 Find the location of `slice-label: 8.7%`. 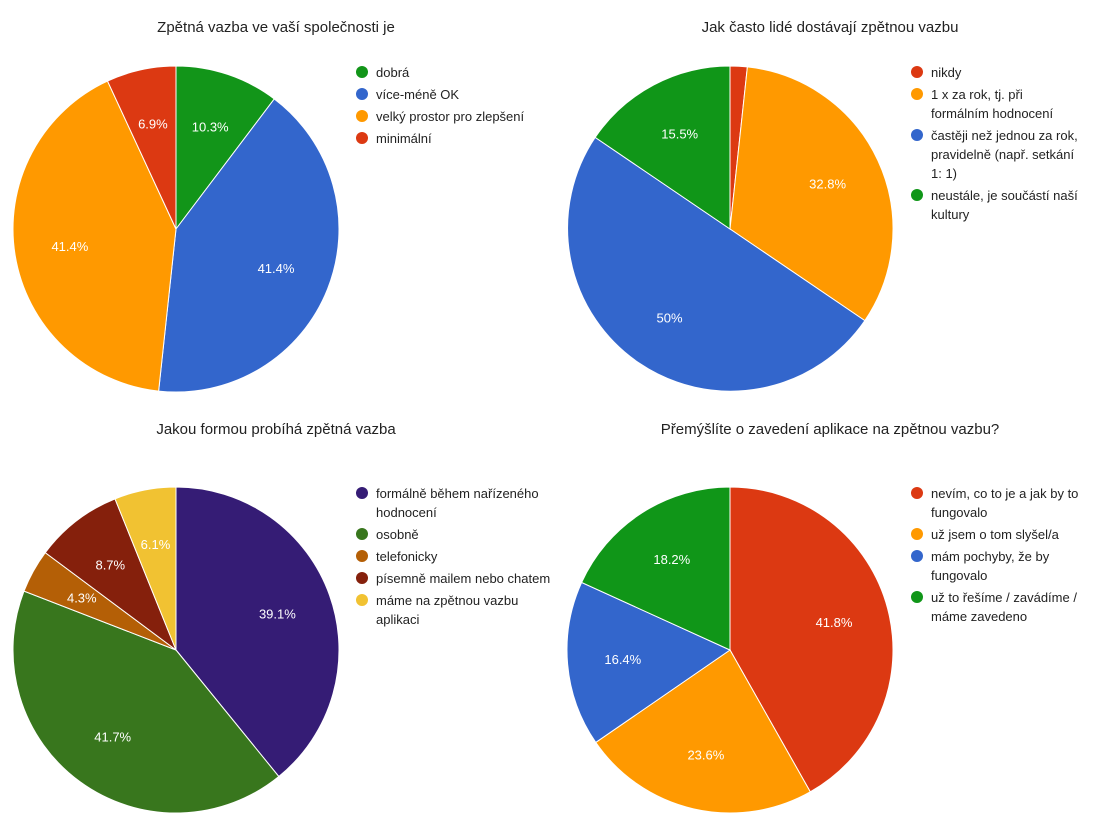

slice-label: 8.7% is located at coordinates (110, 564).